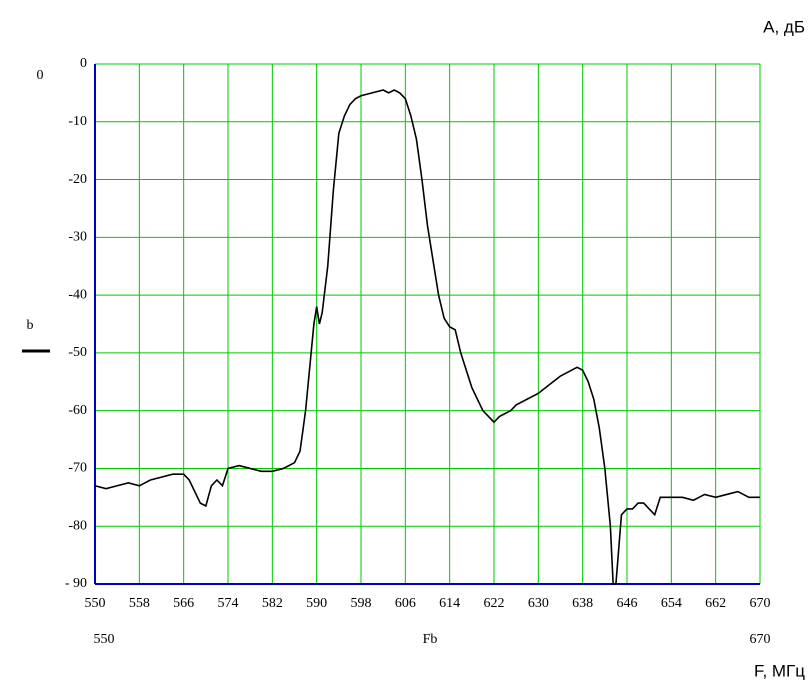 Image resolution: width=810 pixels, height=686 pixels. What do you see at coordinates (449, 603) in the screenshot?
I see `x-tick-label: 614` at bounding box center [449, 603].